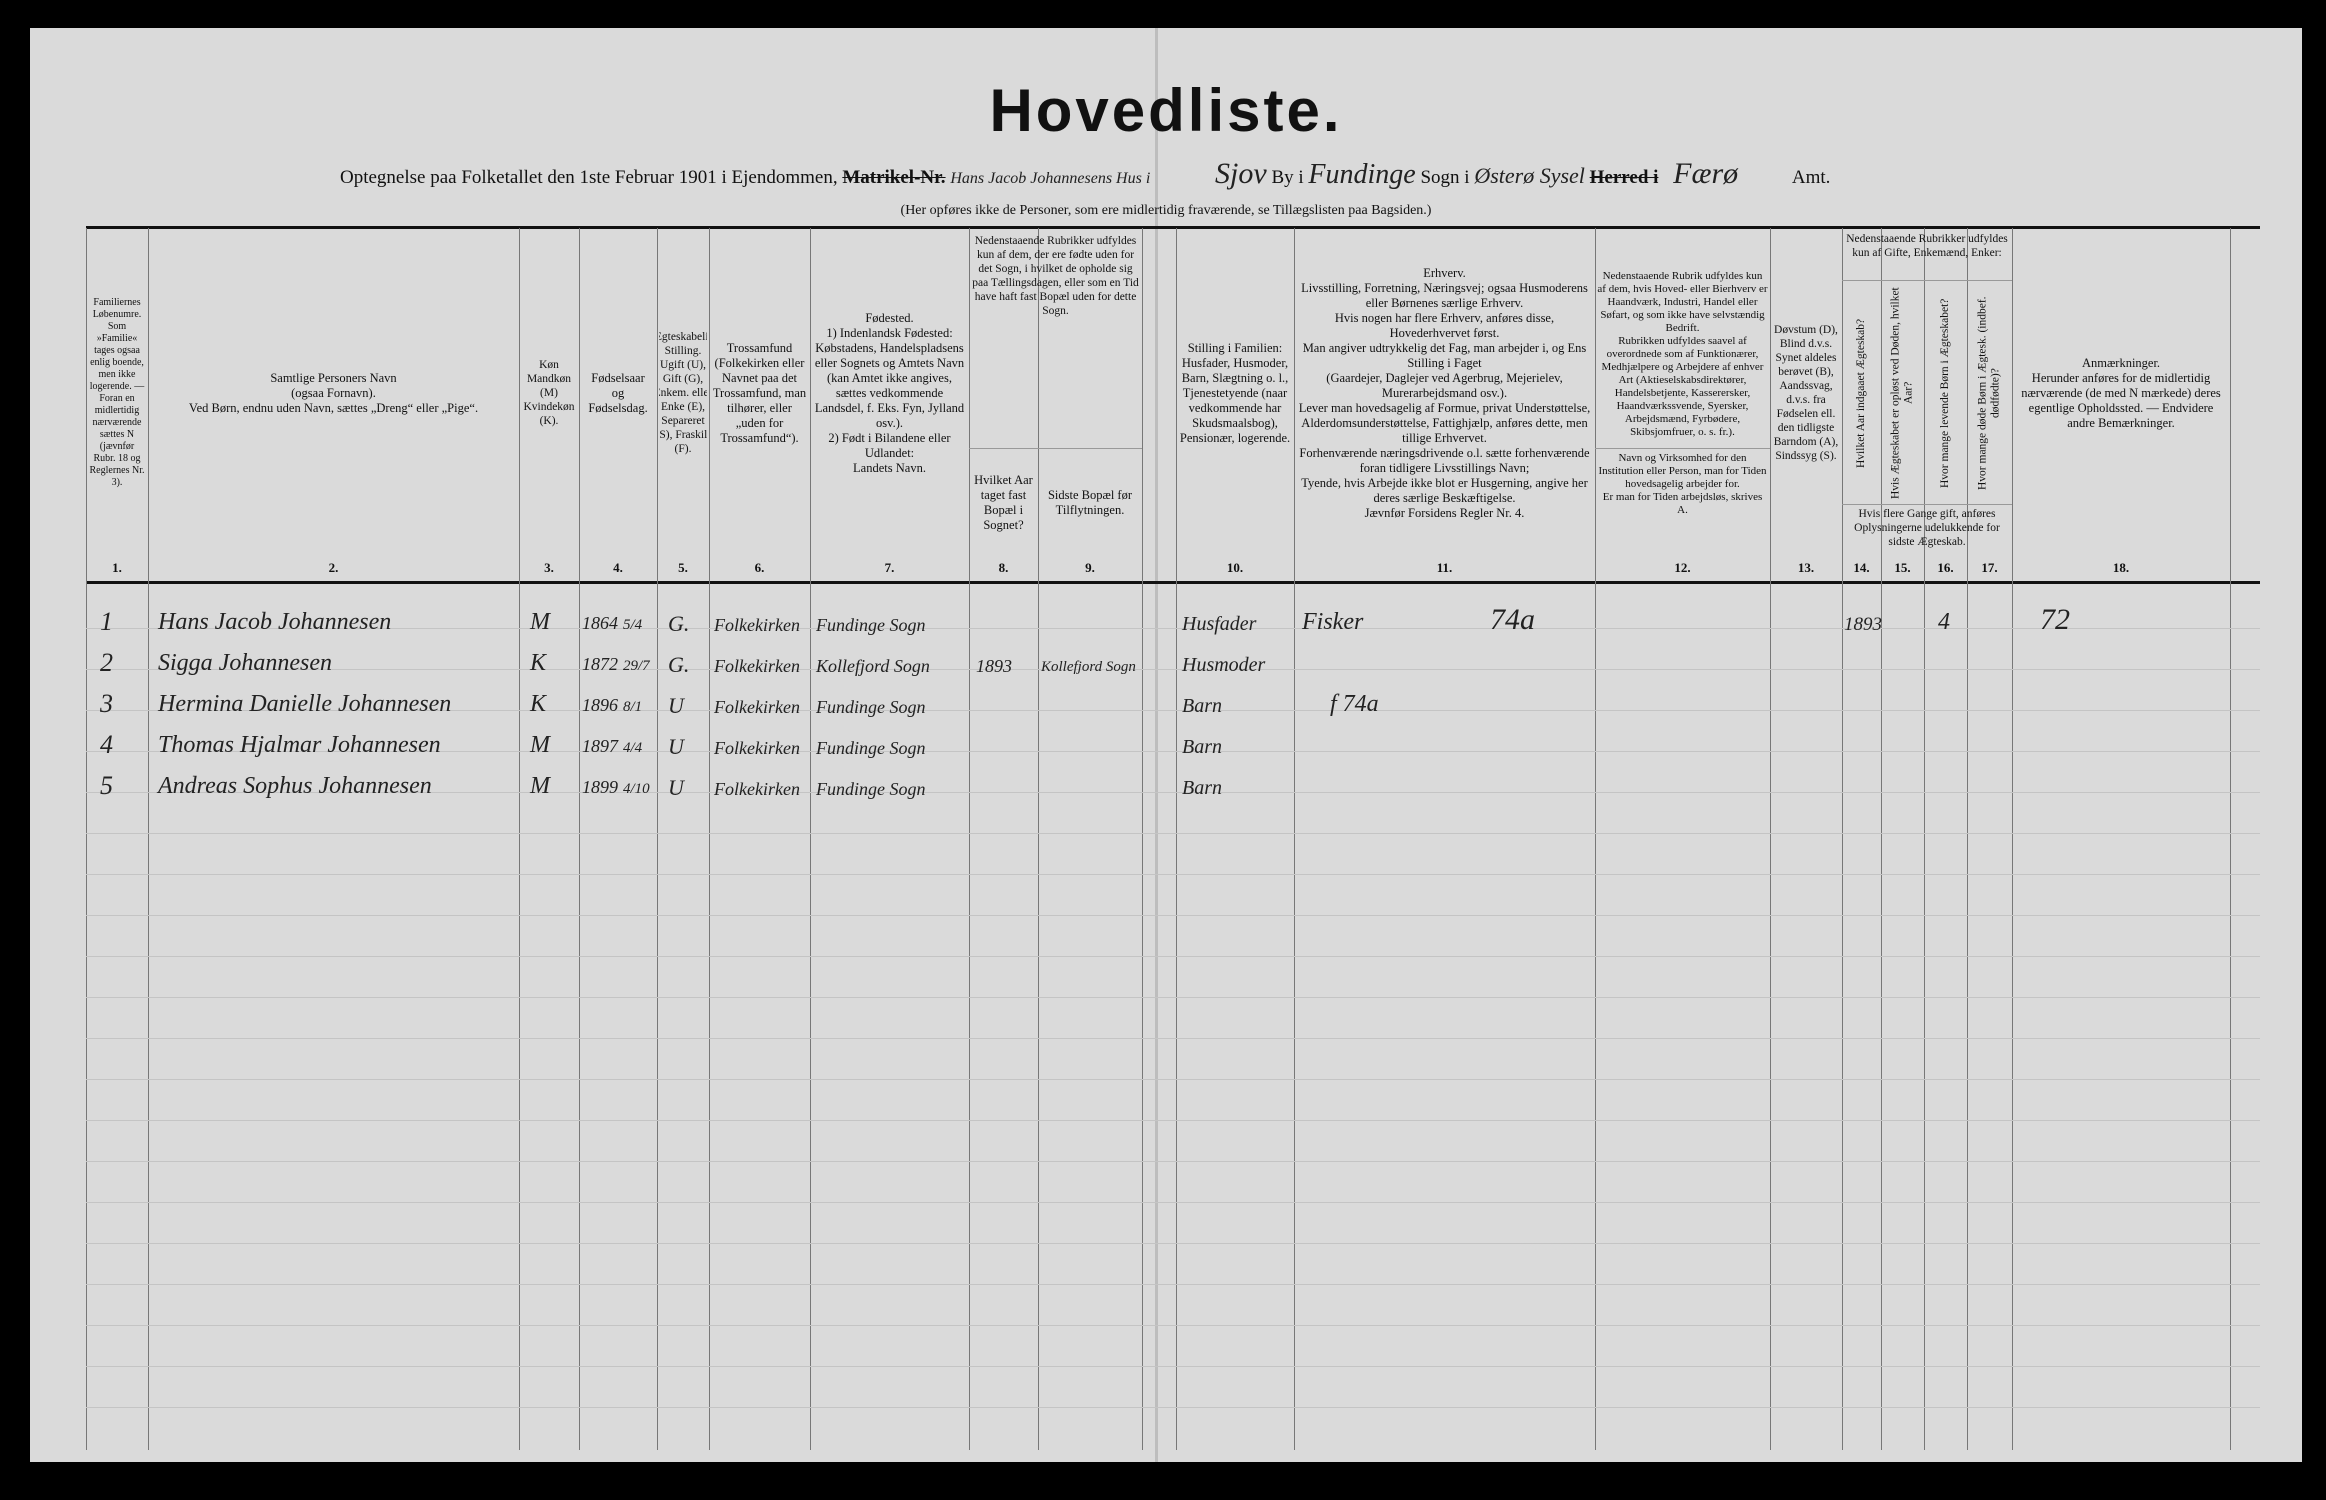 Image resolution: width=2326 pixels, height=1500 pixels. Describe the element at coordinates (683, 567) in the screenshot. I see `column-number: 5.` at that location.